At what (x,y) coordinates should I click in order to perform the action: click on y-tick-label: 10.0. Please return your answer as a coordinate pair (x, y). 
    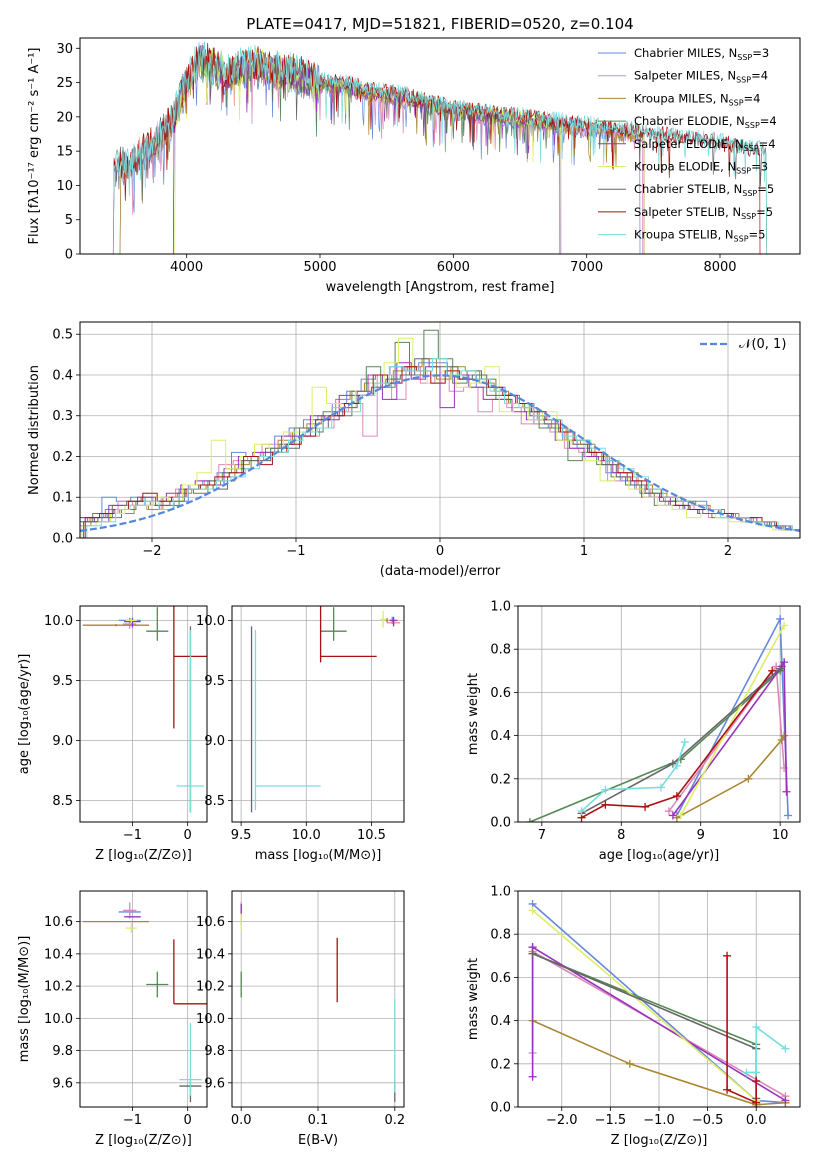
    Looking at the image, I should click on (210, 621).